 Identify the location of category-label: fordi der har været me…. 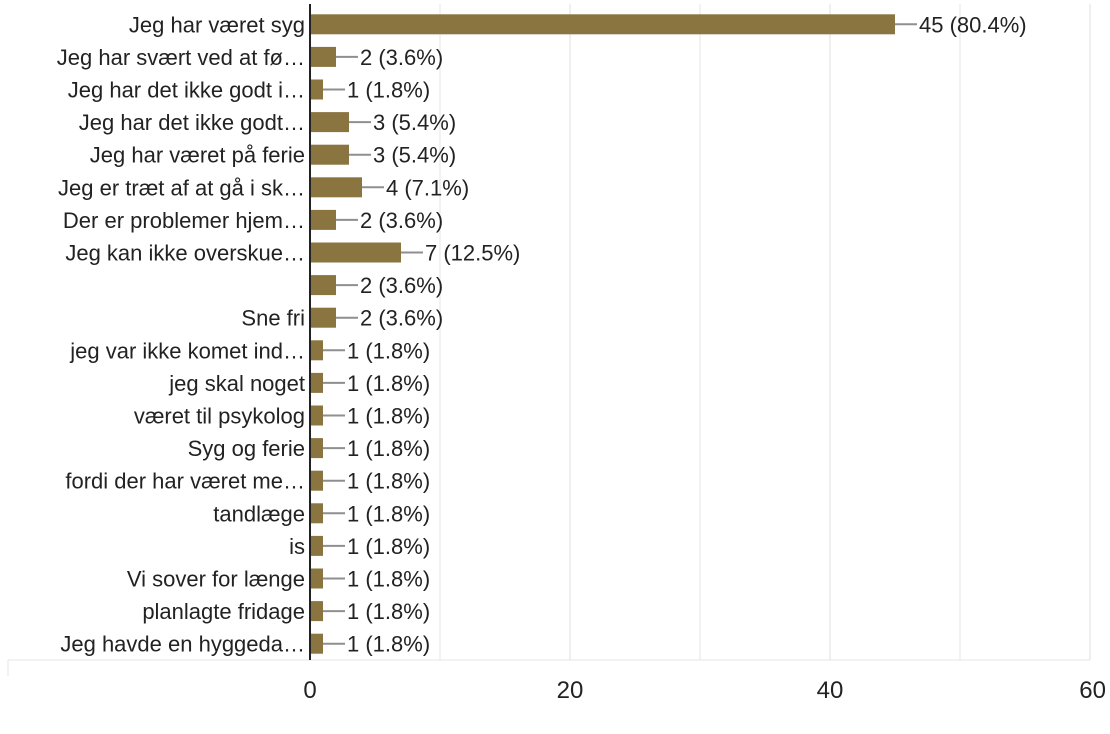
(185, 481).